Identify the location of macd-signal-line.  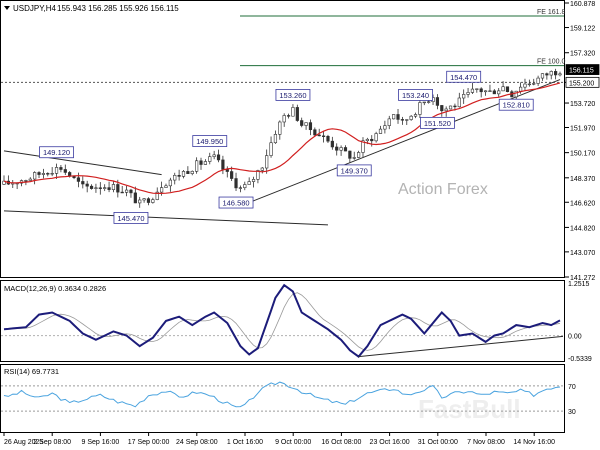
(282, 321).